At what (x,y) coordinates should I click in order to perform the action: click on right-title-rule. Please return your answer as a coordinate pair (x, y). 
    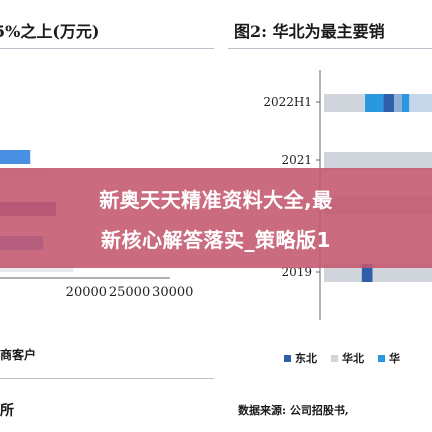
    Looking at the image, I should click on (330, 48).